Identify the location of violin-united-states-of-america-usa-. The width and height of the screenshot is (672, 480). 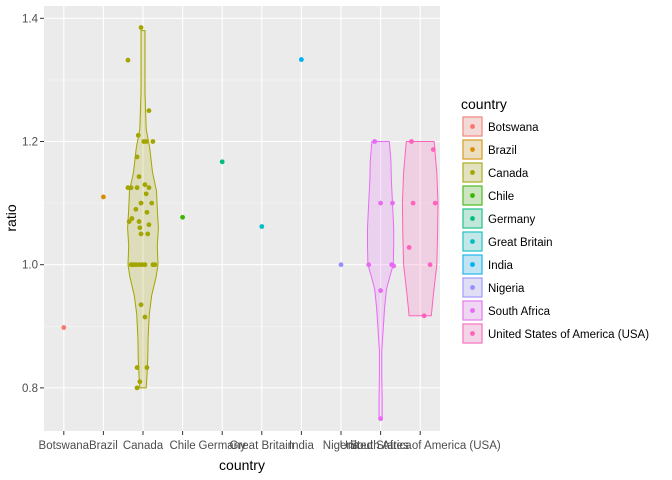
(420, 229).